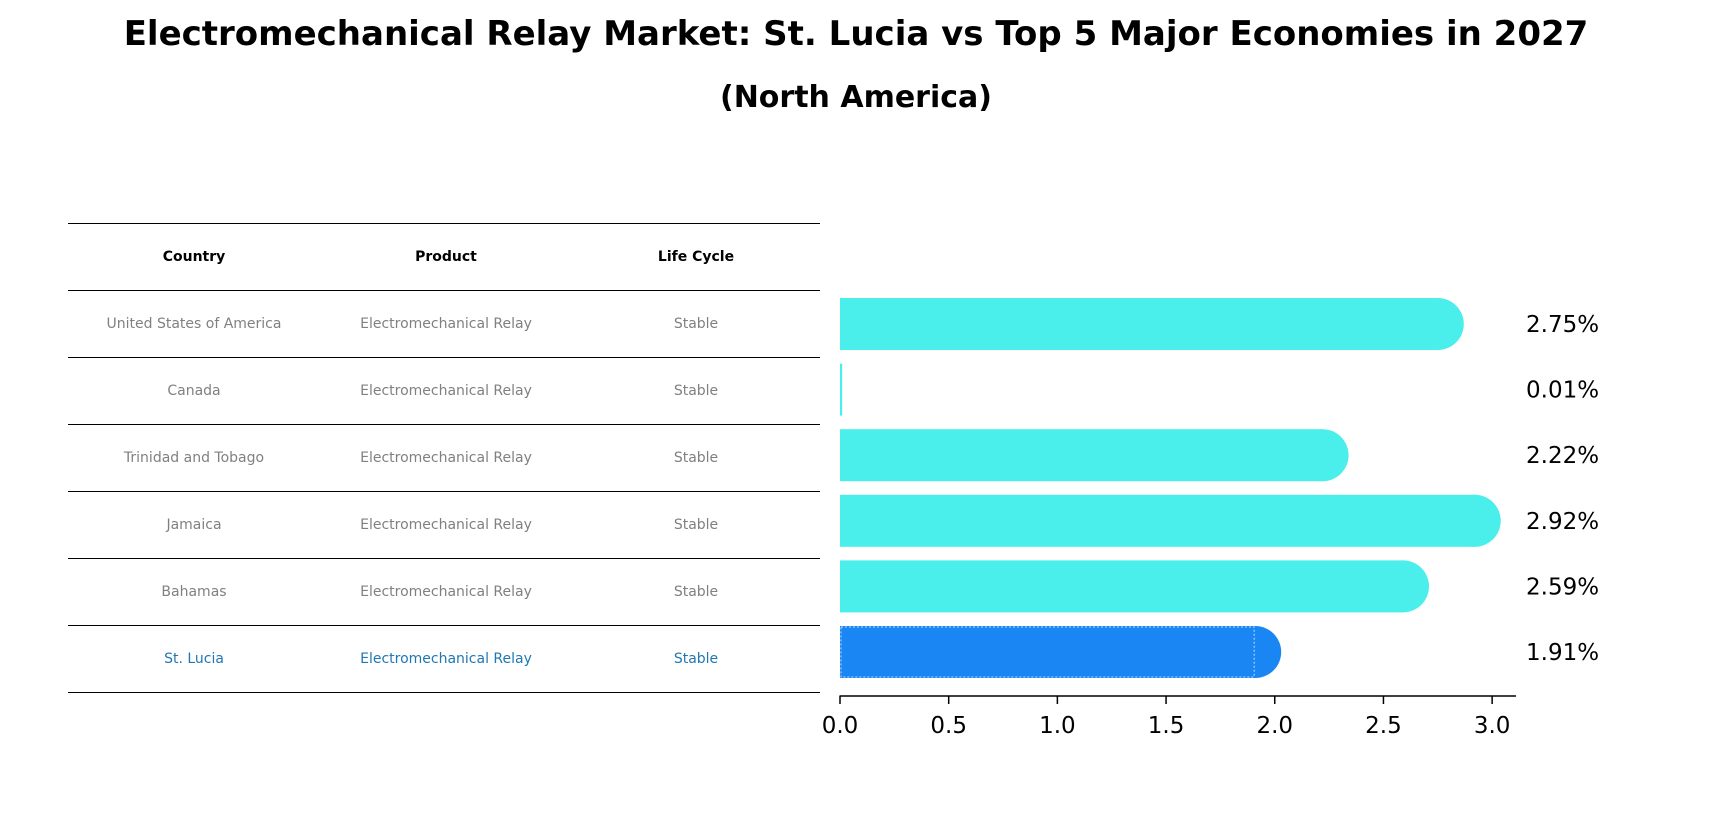 The width and height of the screenshot is (1712, 823). I want to click on value-label: 2.75%, so click(1562, 325).